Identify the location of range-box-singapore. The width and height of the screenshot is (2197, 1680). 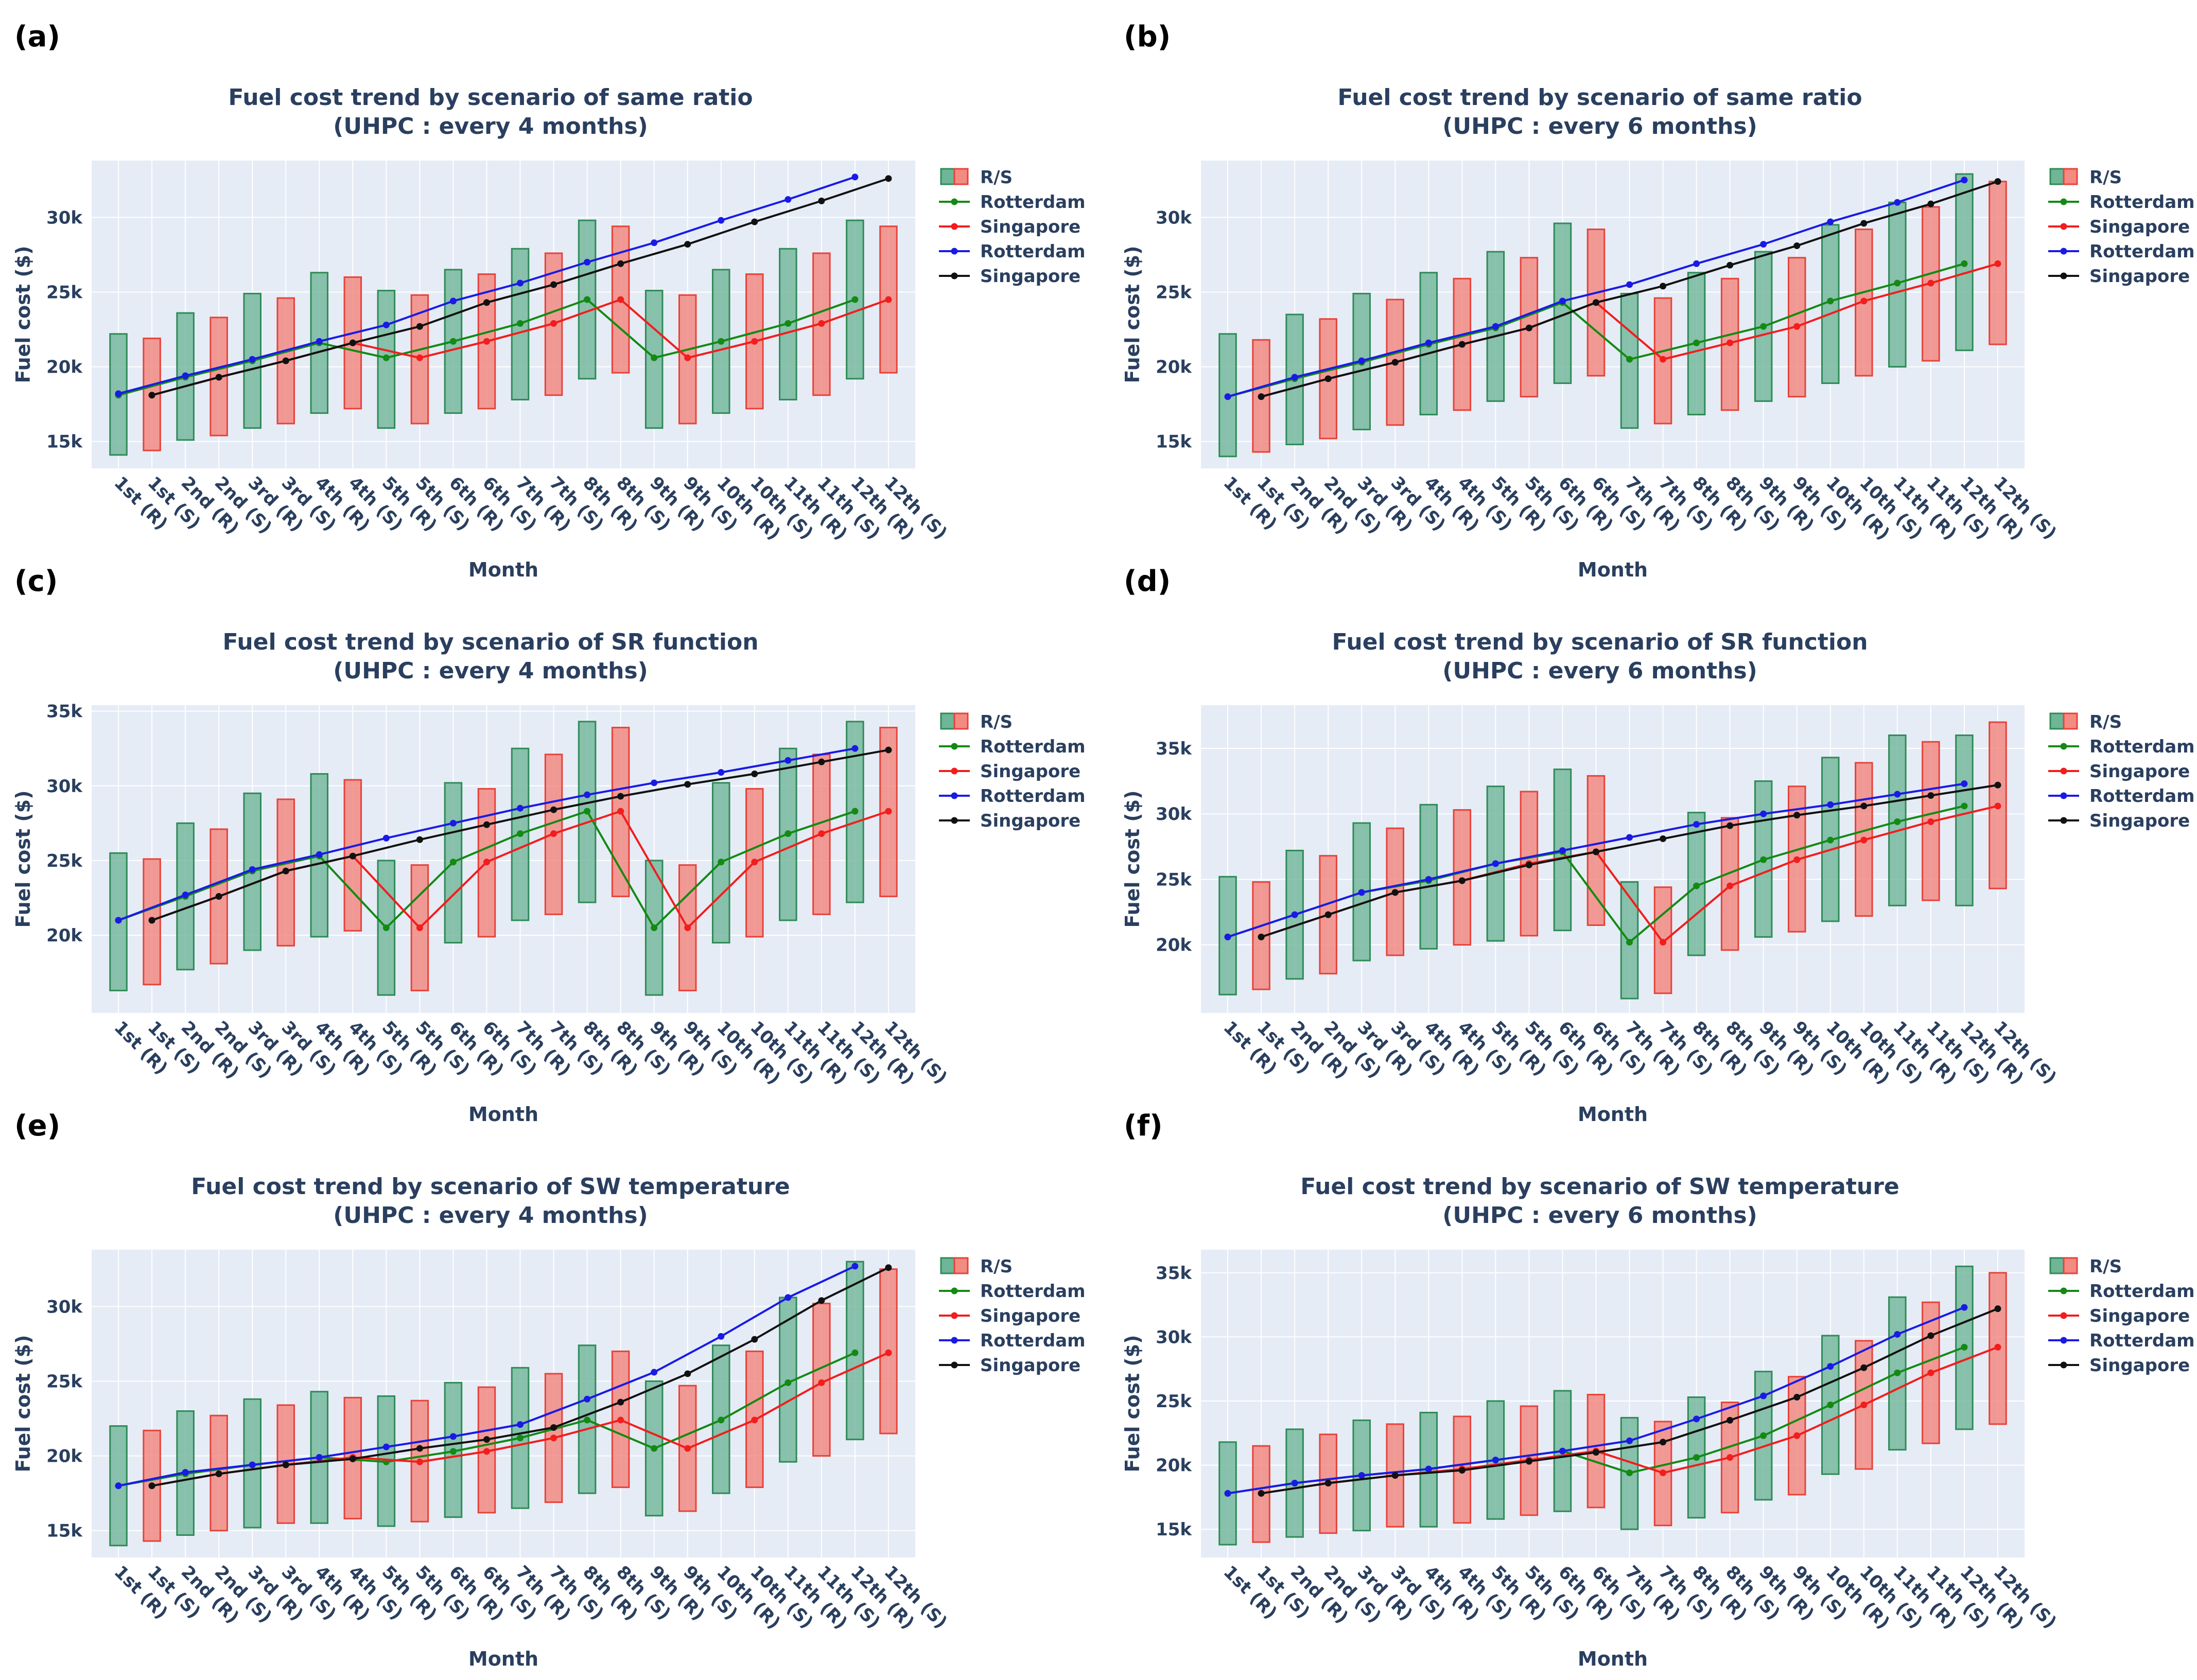
(620, 1419).